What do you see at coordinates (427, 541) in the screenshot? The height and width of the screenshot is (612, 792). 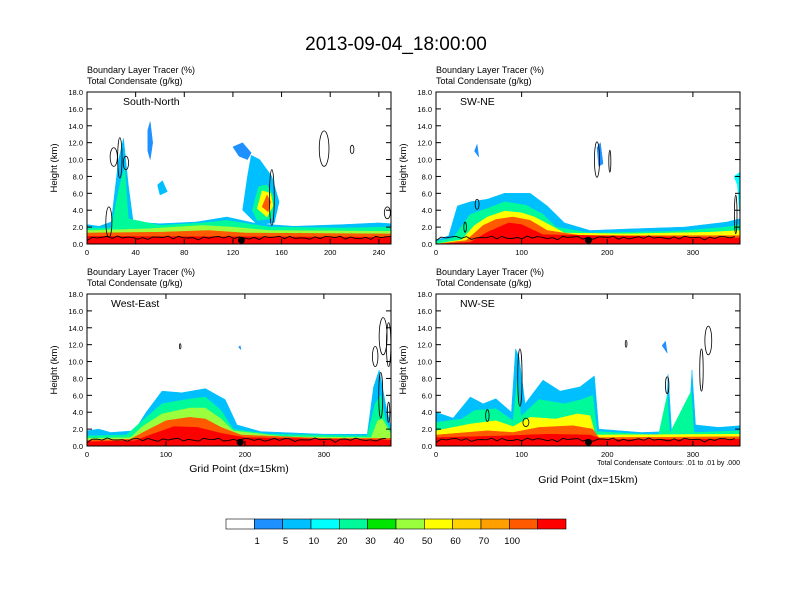 I see `colorbar-label: 50` at bounding box center [427, 541].